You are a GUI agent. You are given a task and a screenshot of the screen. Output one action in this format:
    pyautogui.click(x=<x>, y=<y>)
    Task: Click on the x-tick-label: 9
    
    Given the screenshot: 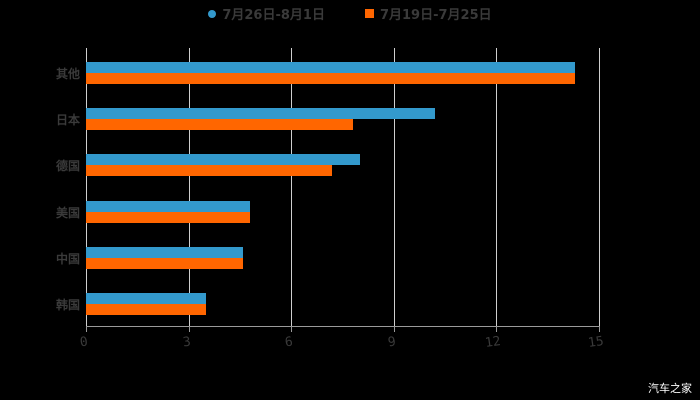 What is the action you would take?
    pyautogui.click(x=391, y=342)
    